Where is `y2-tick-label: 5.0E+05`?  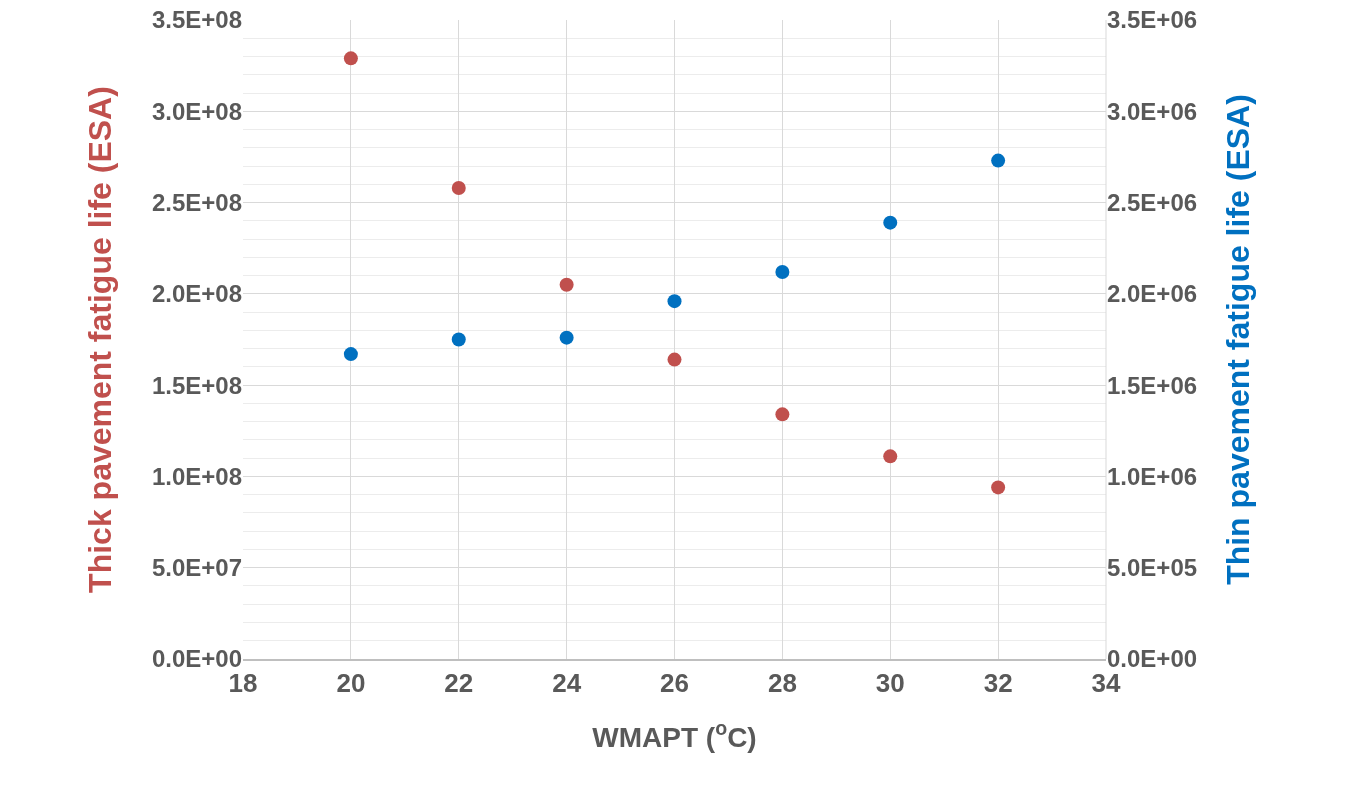
y2-tick-label: 5.0E+05 is located at coordinates (1152, 568).